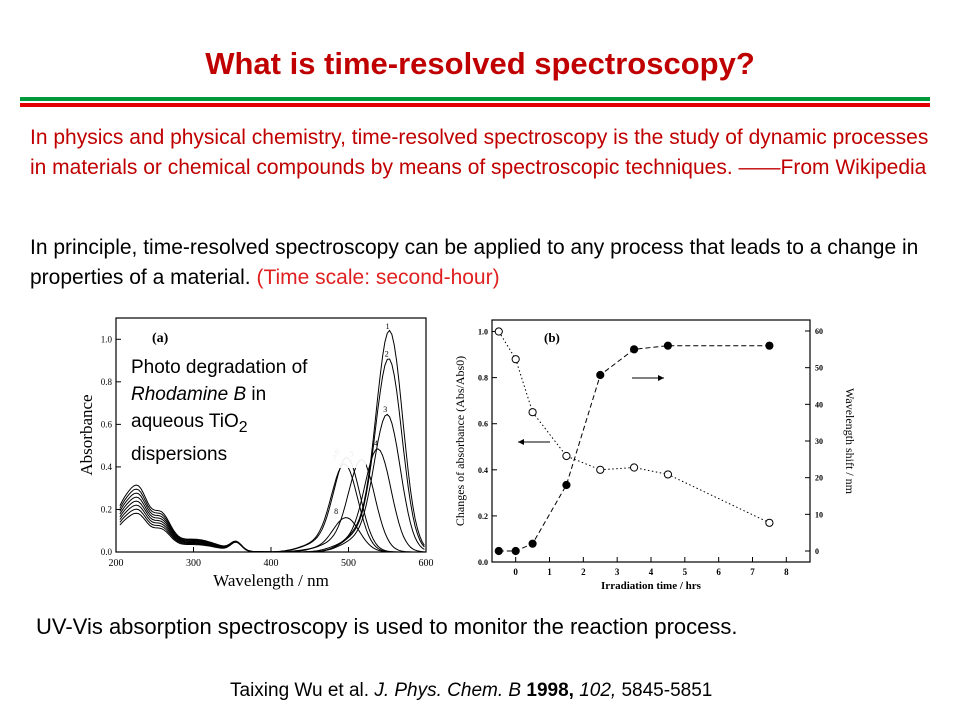  Describe the element at coordinates (336, 511) in the screenshot. I see `spectrum-label: 8` at that location.